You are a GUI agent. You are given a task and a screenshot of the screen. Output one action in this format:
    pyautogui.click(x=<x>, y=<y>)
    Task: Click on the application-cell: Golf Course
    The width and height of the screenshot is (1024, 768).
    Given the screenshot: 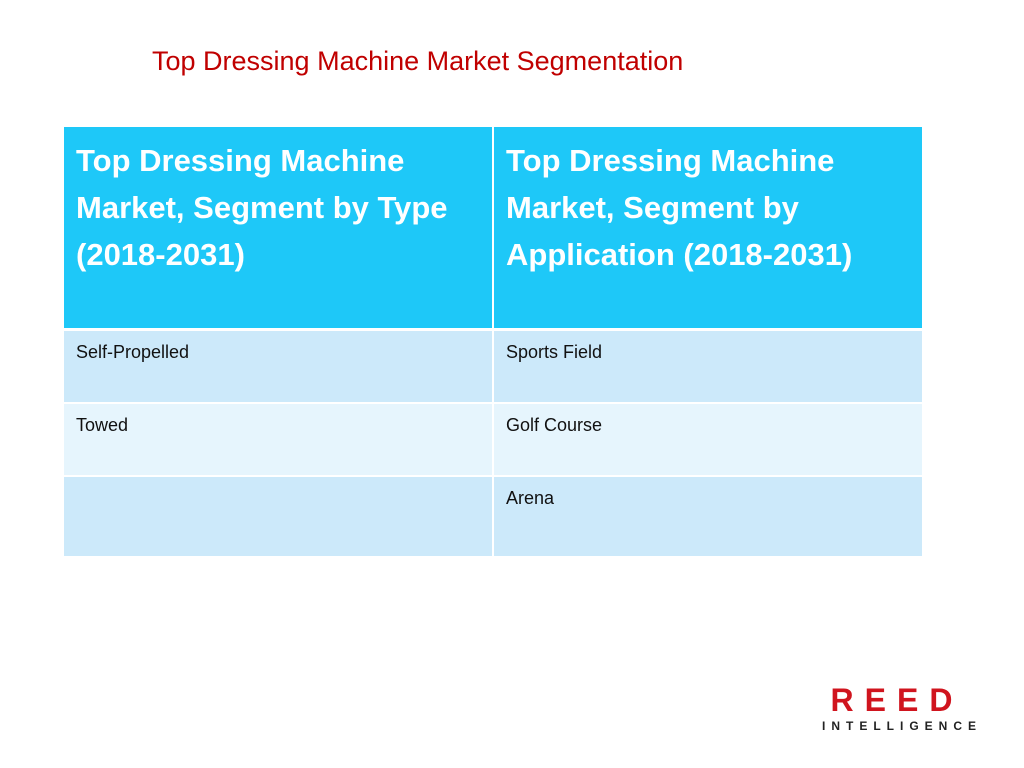 What is the action you would take?
    pyautogui.click(x=707, y=440)
    